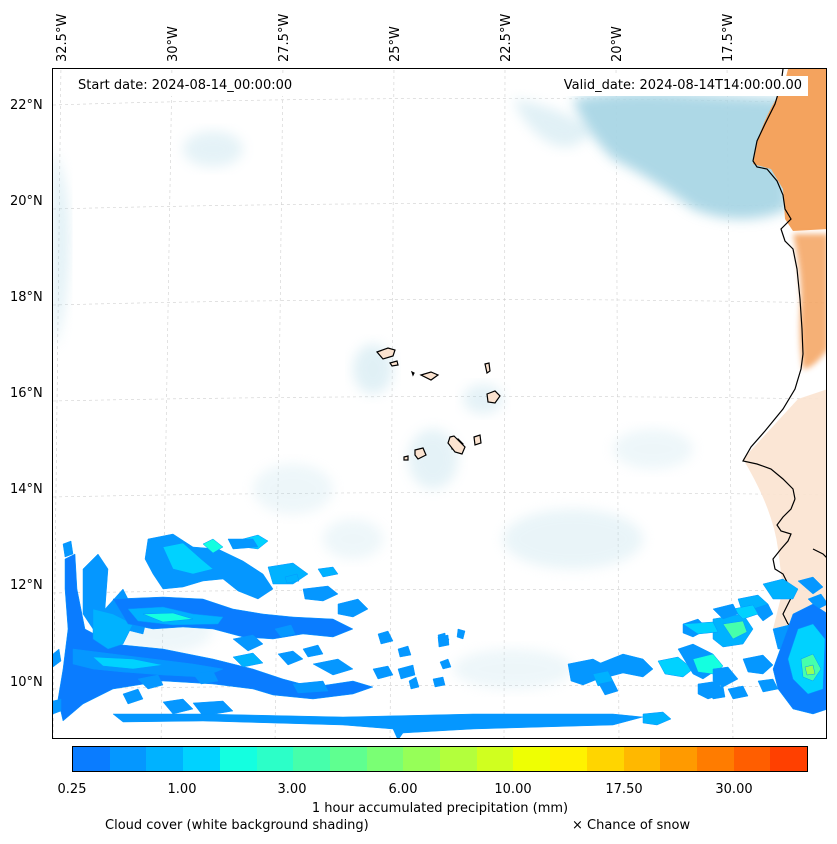  Describe the element at coordinates (395, 44) in the screenshot. I see `lon-label-25w: 25°W` at that location.